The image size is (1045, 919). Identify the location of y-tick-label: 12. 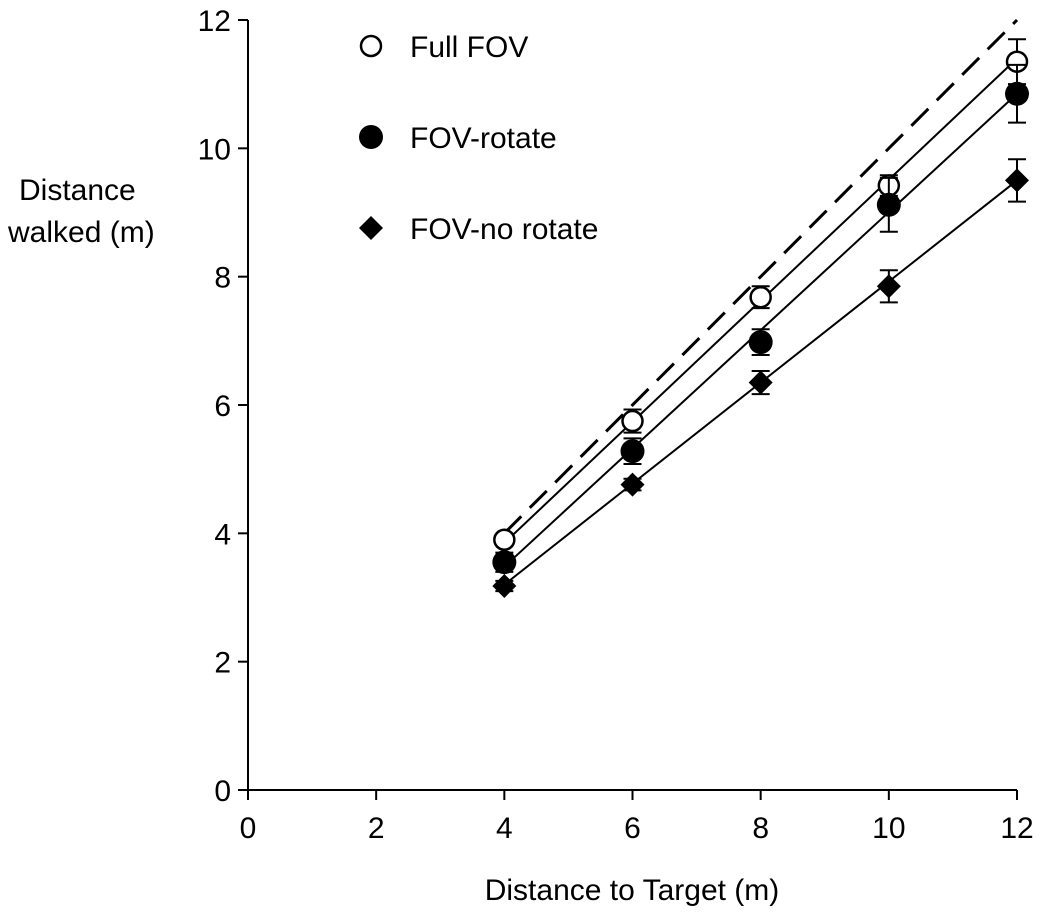
(214, 21).